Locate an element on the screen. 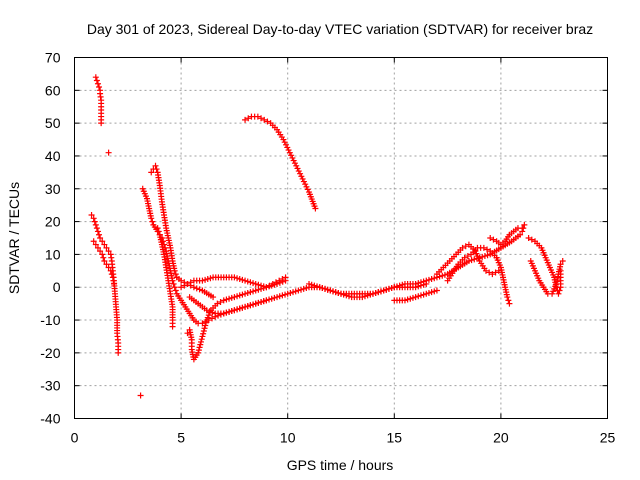 The height and width of the screenshot is (480, 640). y-tick-label: 50 is located at coordinates (53, 123).